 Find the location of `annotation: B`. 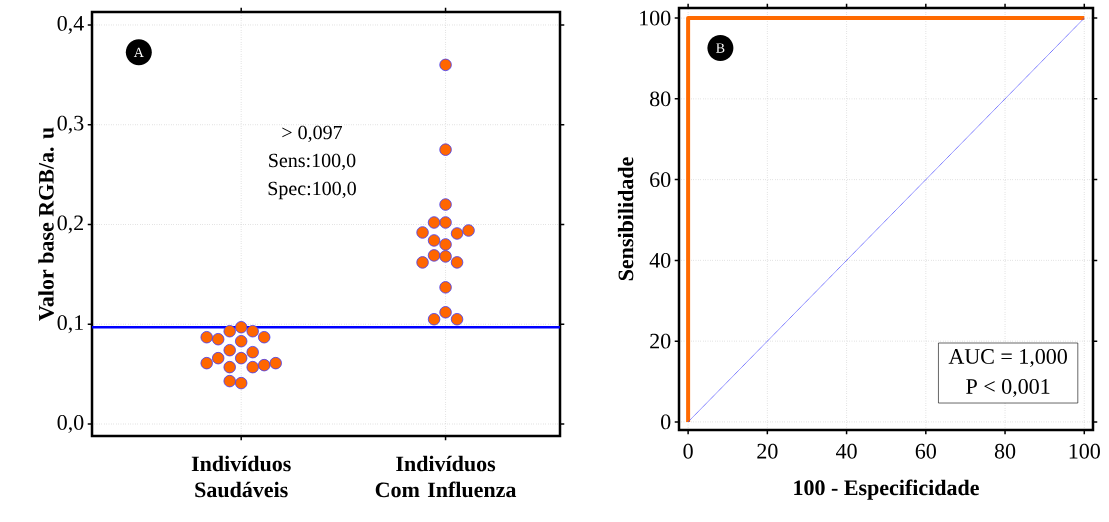

annotation: B is located at coordinates (720, 48).